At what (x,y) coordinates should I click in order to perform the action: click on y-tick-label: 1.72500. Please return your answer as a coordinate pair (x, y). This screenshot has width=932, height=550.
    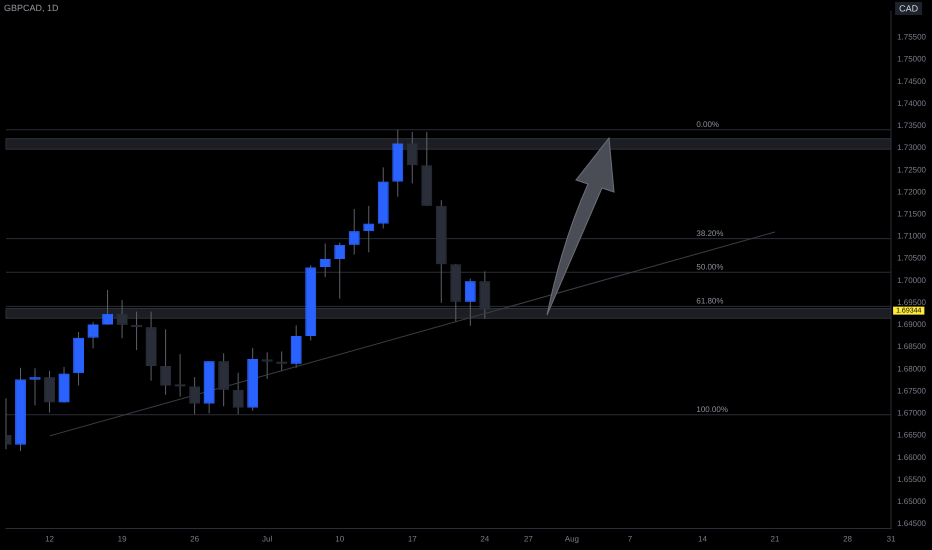
    Looking at the image, I should click on (912, 169).